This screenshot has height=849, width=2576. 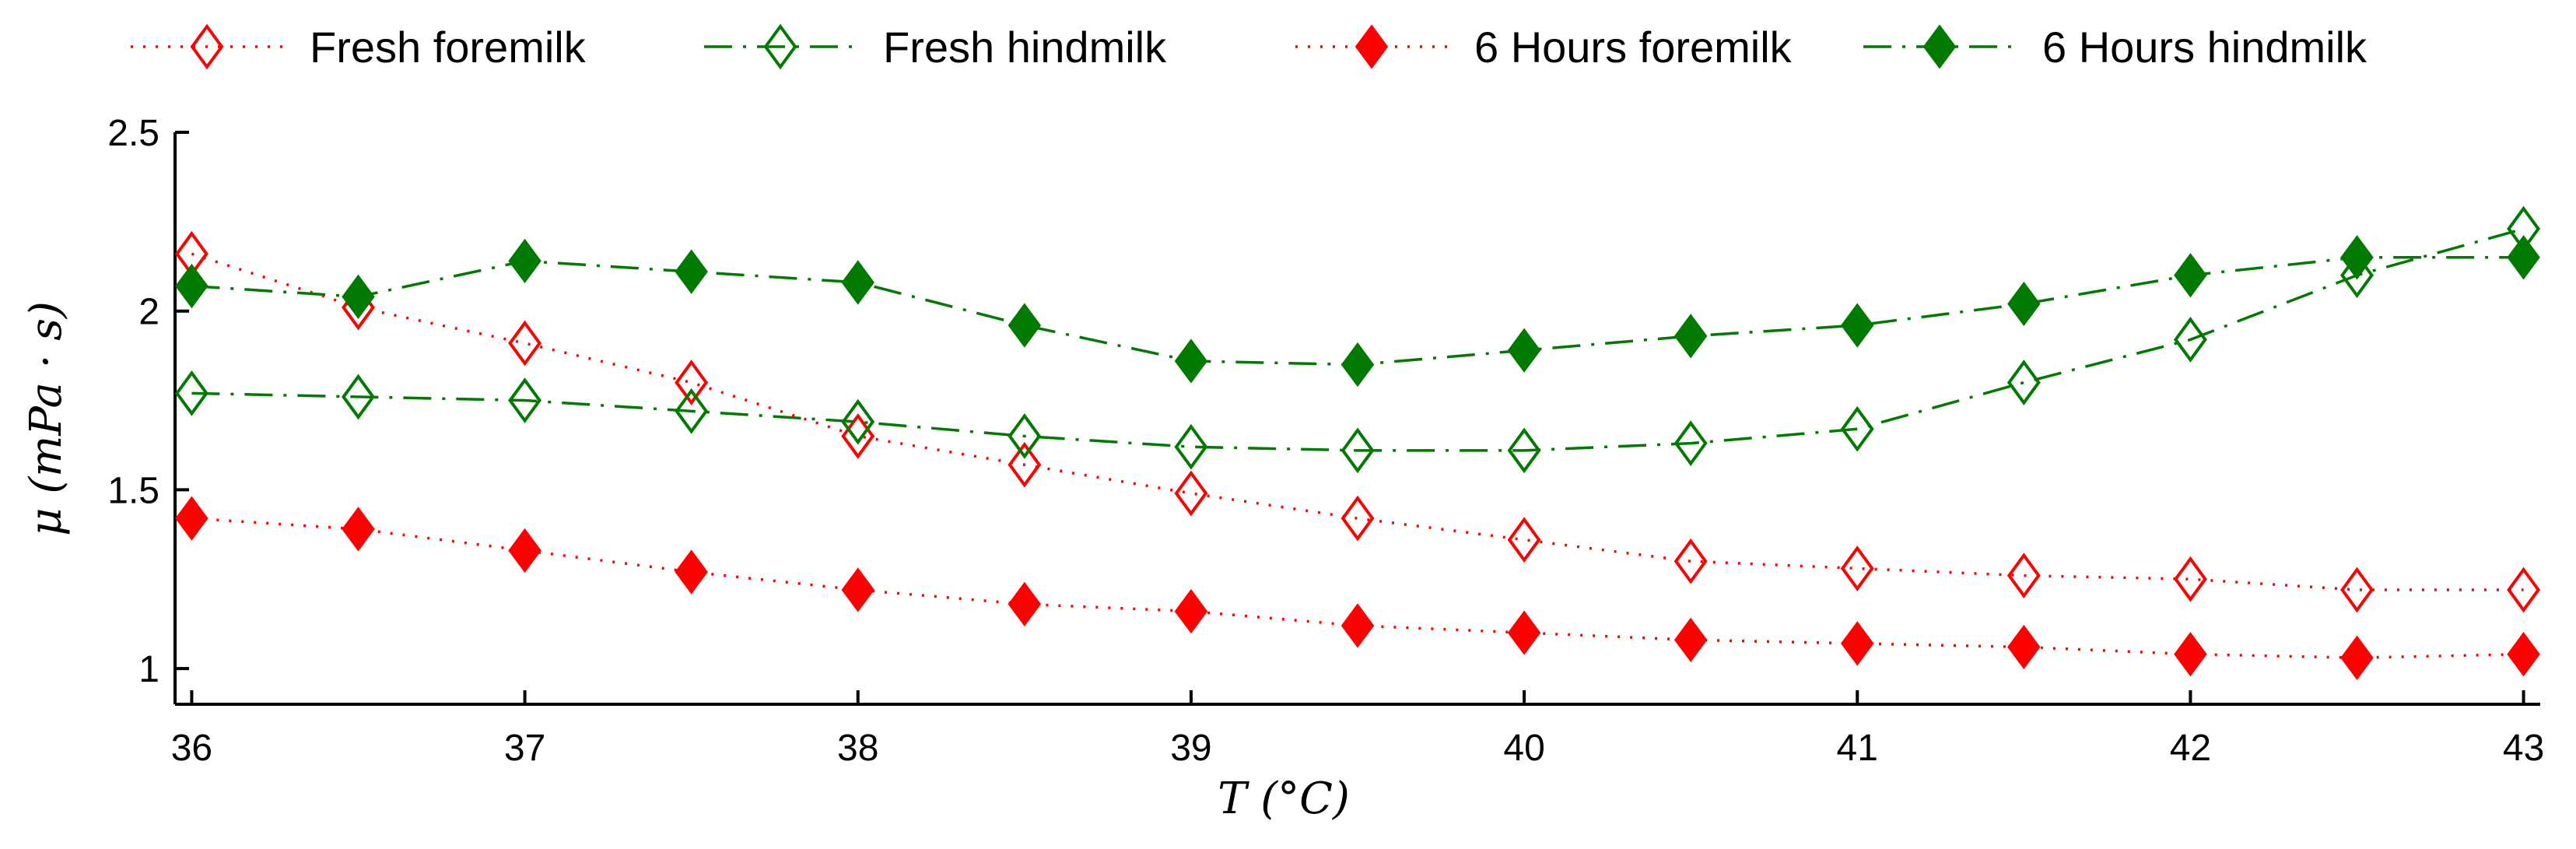 I want to click on legend-item-6-hours-hindmilk: 6 Hours hindmilk, so click(x=2115, y=47).